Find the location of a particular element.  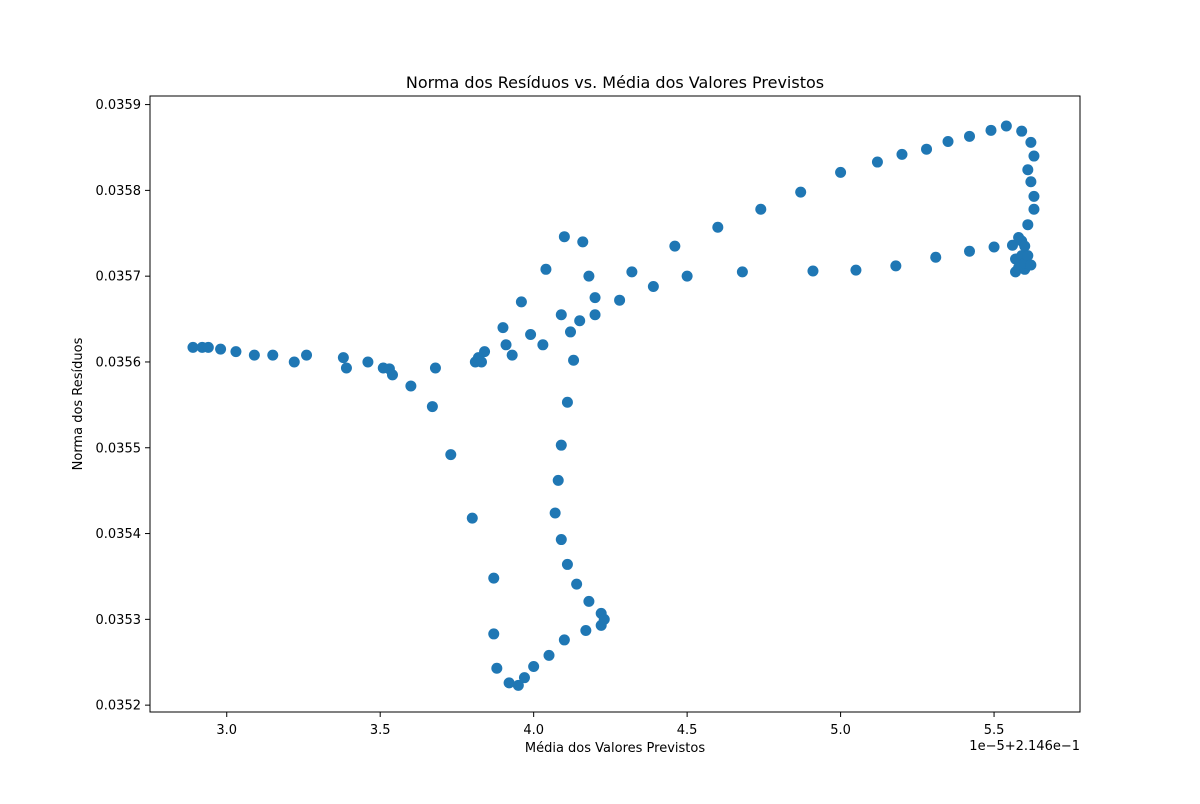

y-tick-label: 0.0353 is located at coordinates (119, 620).